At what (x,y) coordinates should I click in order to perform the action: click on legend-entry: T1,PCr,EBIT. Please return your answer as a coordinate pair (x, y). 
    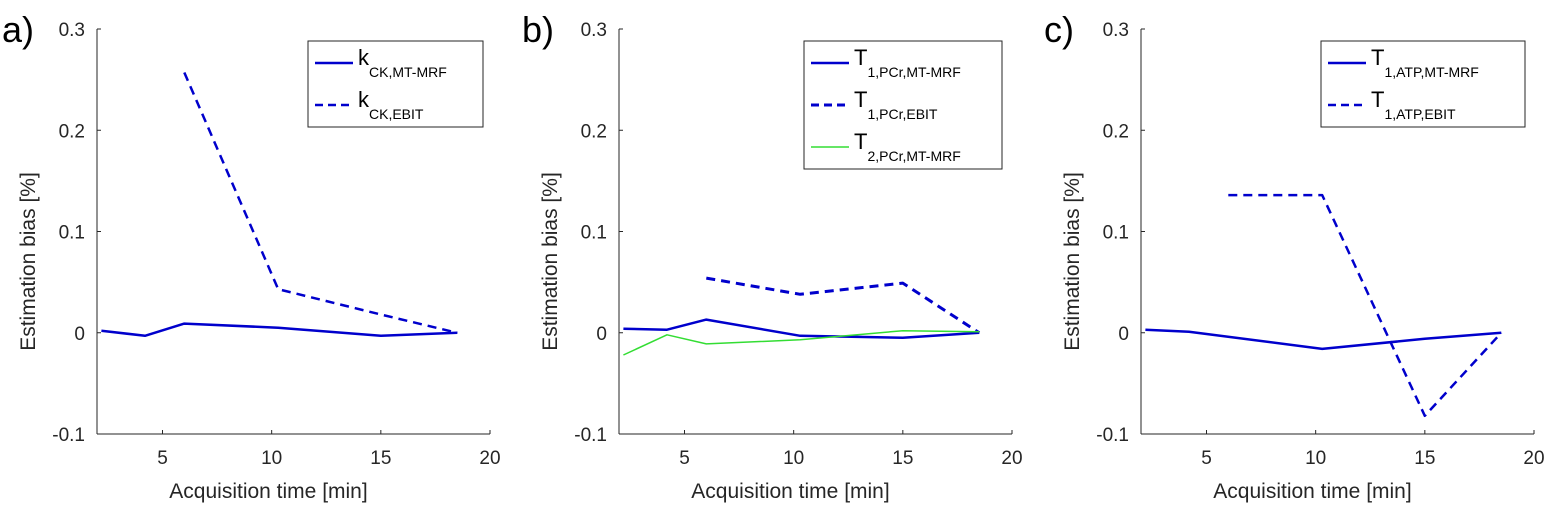
    Looking at the image, I should click on (896, 104).